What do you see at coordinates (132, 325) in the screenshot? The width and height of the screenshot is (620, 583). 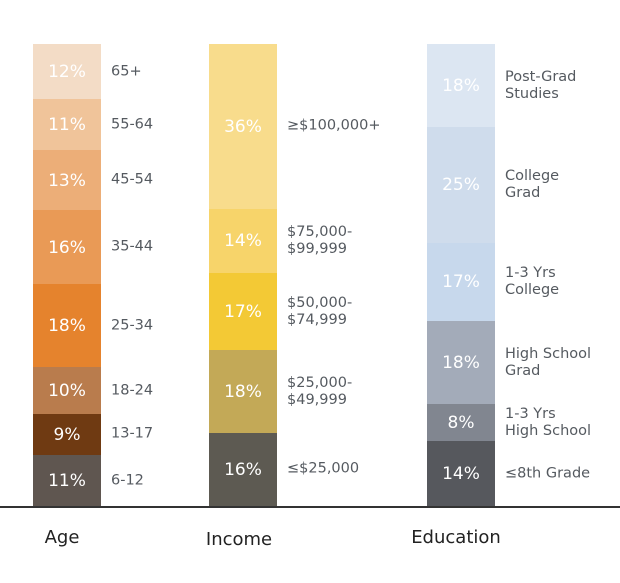 I see `segment-category-label: 25-34` at bounding box center [132, 325].